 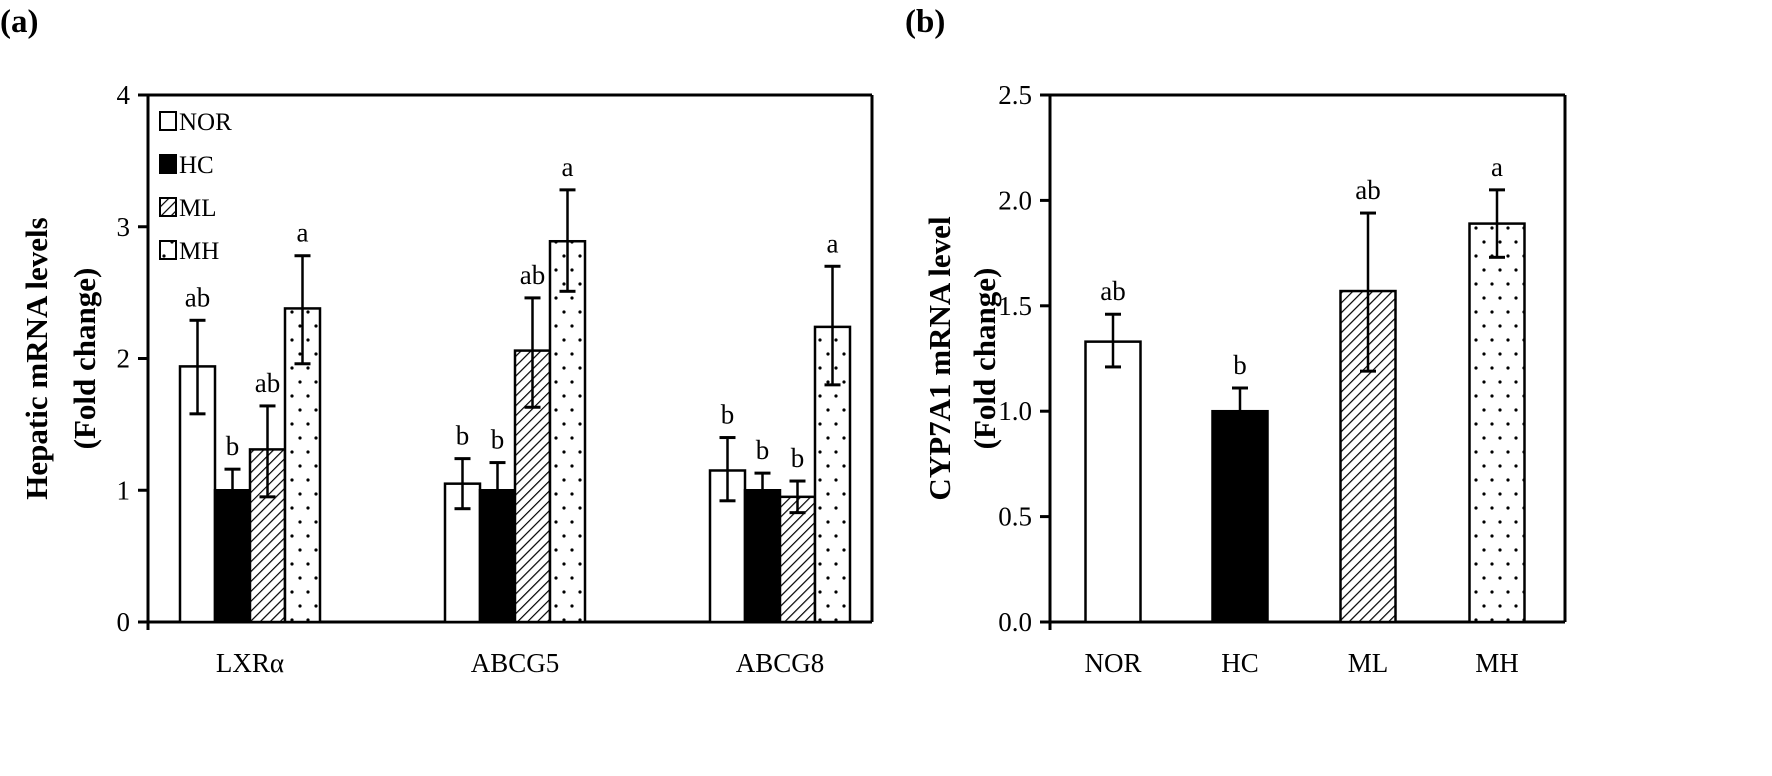 I want to click on y-tick-label: 3, so click(x=124, y=227).